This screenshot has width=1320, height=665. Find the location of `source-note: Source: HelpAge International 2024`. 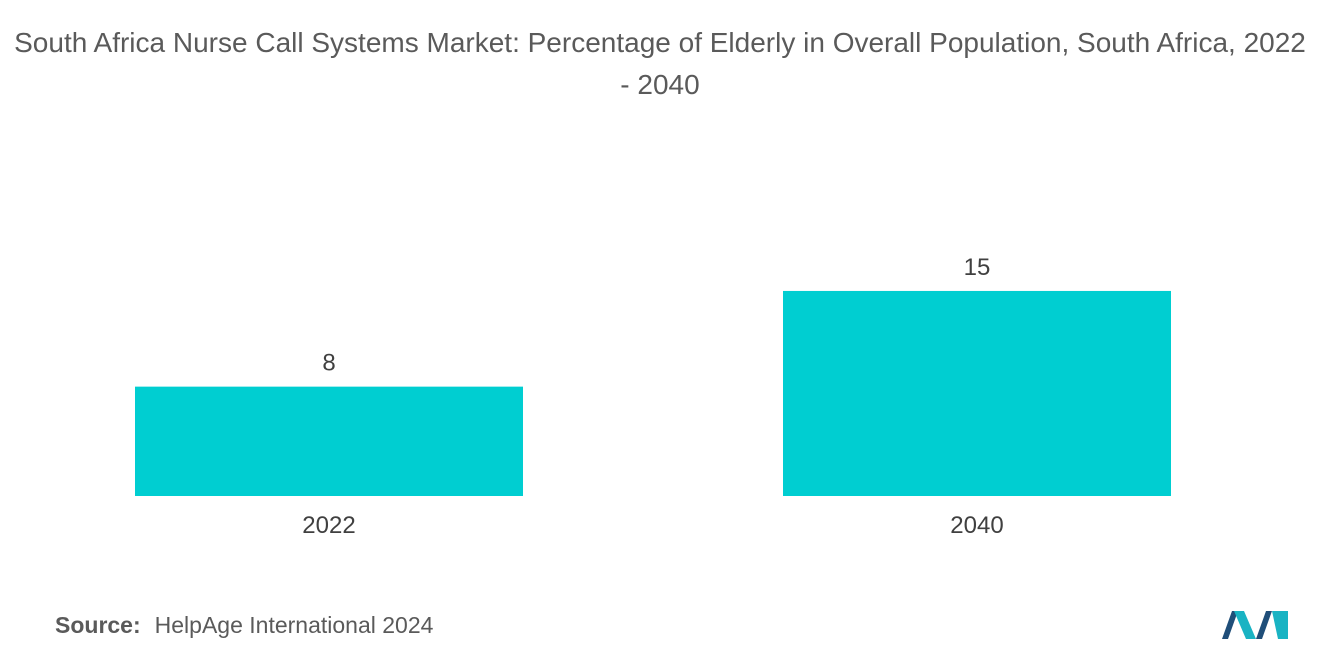

source-note: Source: HelpAge International 2024 is located at coordinates (244, 625).